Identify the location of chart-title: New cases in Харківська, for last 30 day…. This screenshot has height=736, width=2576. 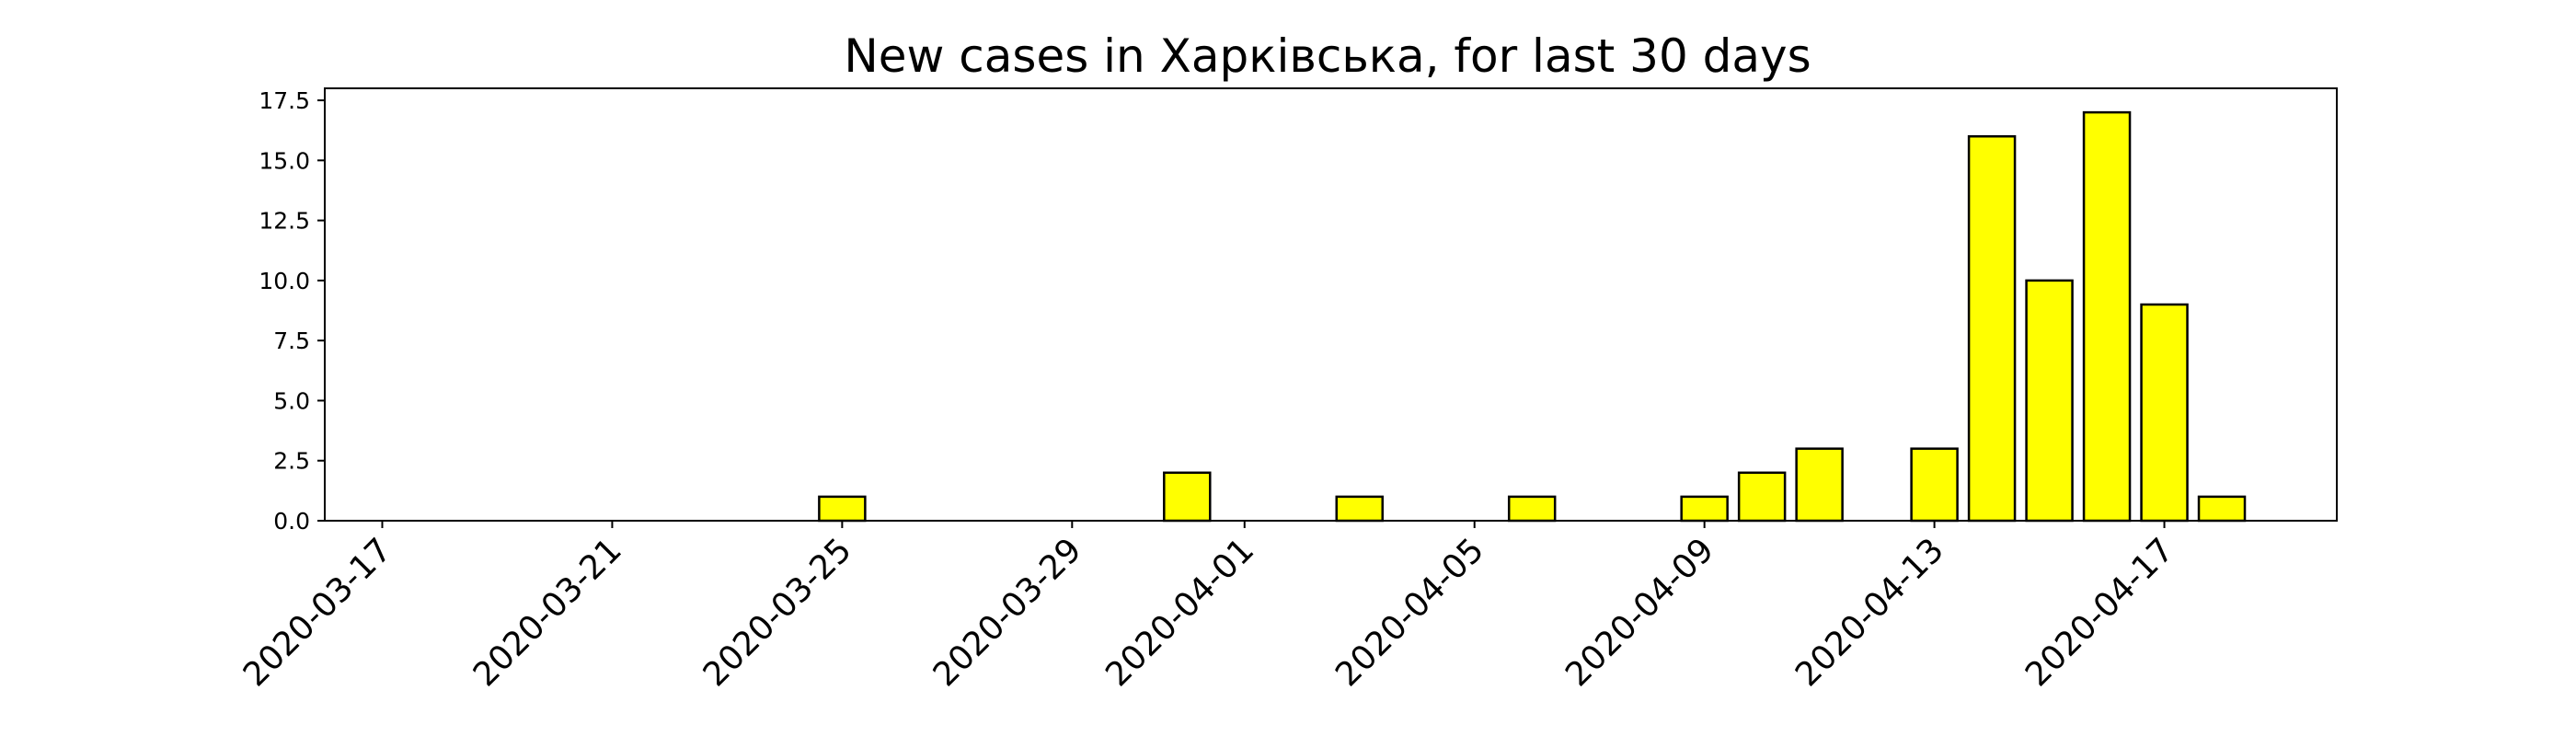
(1327, 56).